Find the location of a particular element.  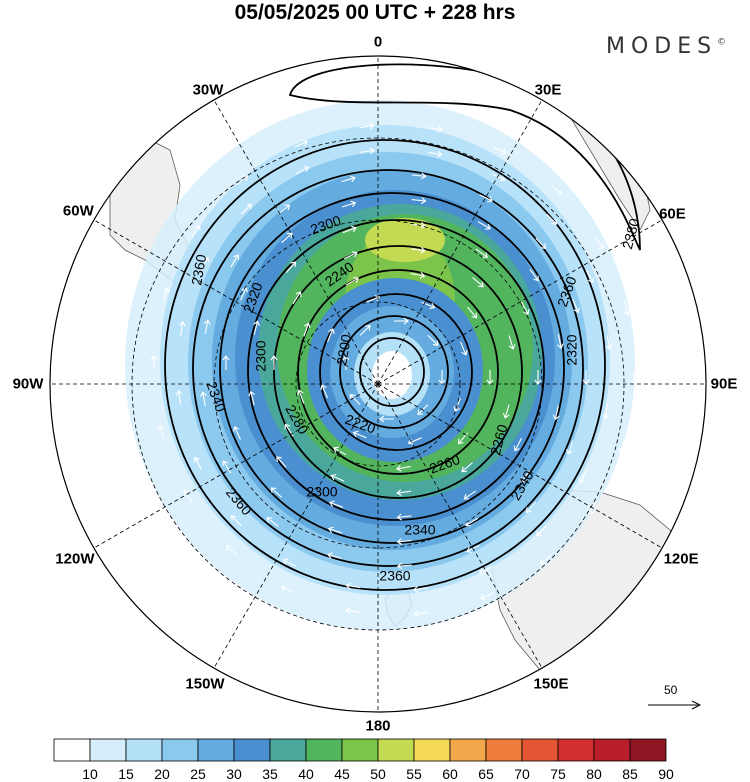

colorbar-label: 85 is located at coordinates (630, 774).